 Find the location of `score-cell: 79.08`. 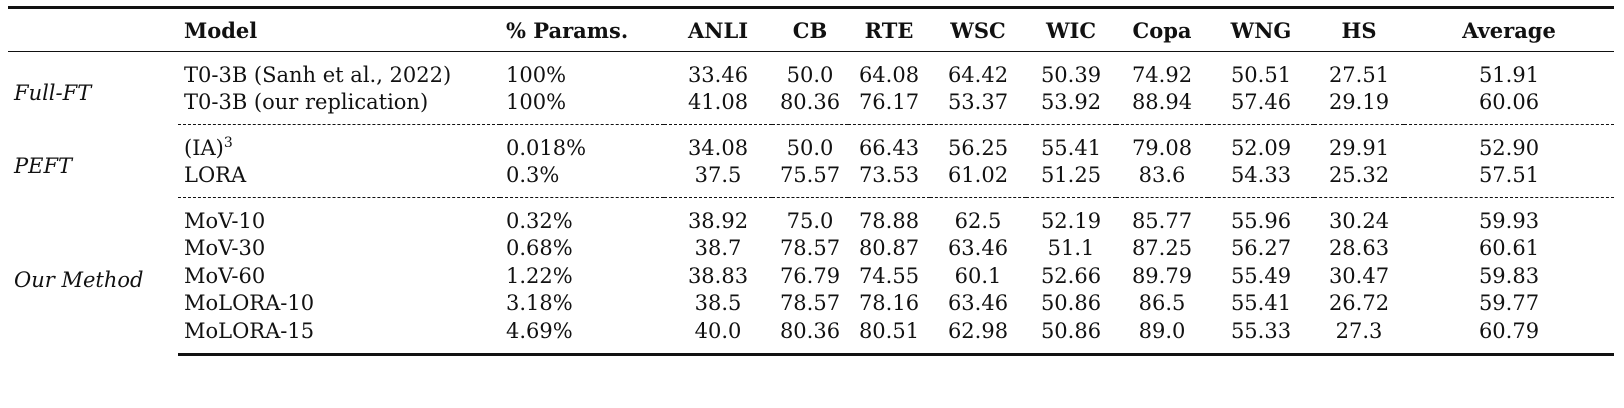

score-cell: 79.08 is located at coordinates (1162, 147).